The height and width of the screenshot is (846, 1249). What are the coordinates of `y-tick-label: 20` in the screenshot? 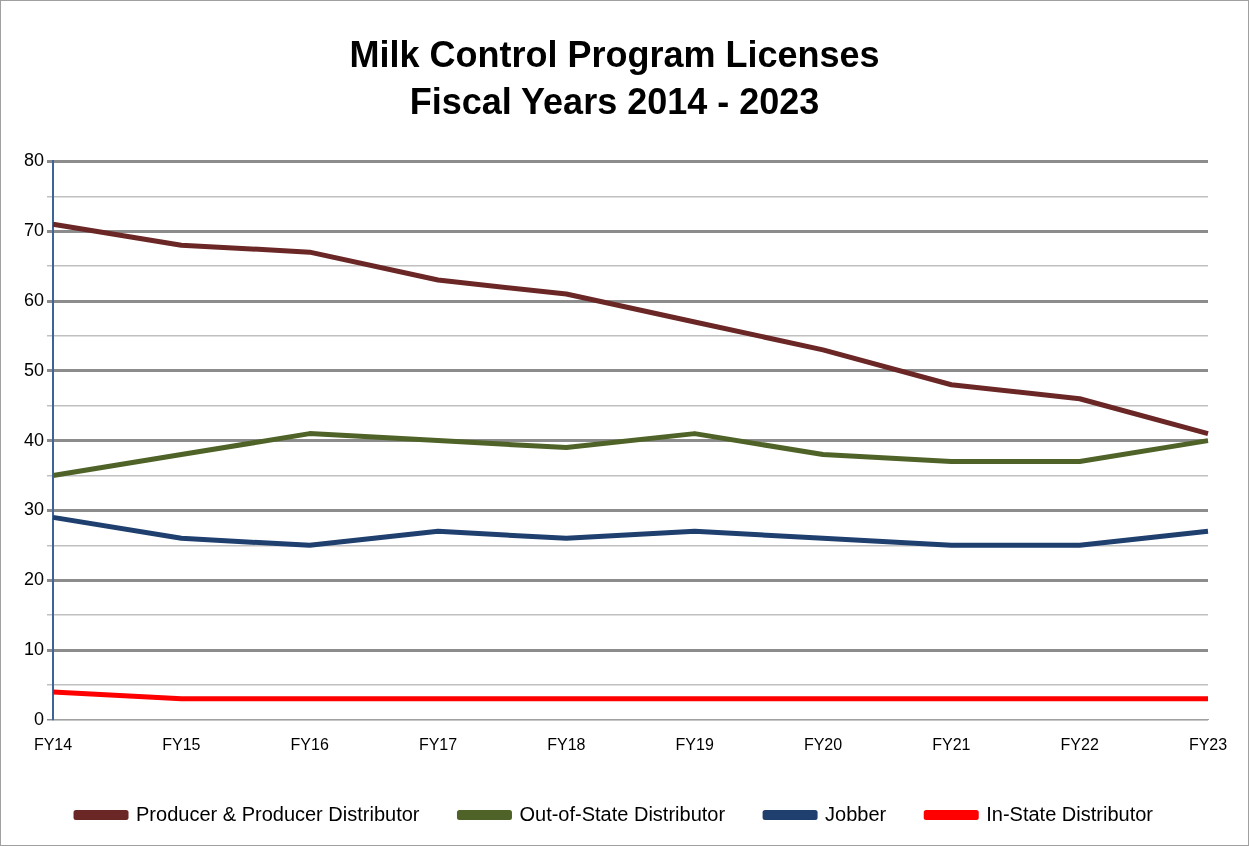 It's located at (34, 579).